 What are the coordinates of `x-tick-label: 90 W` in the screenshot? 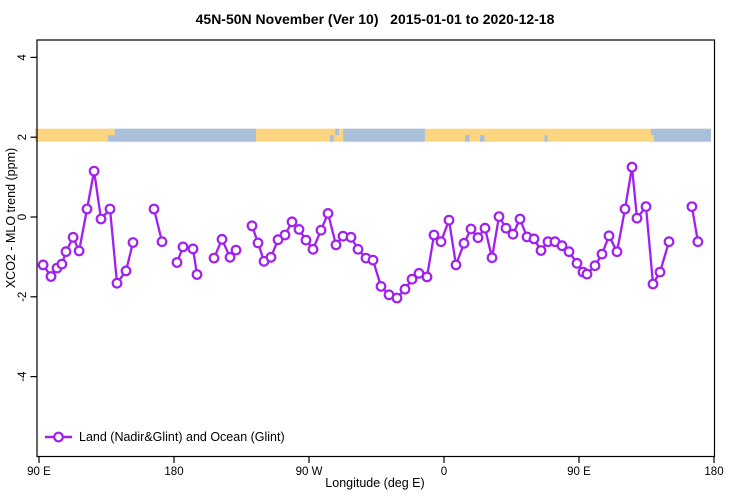 It's located at (309, 472).